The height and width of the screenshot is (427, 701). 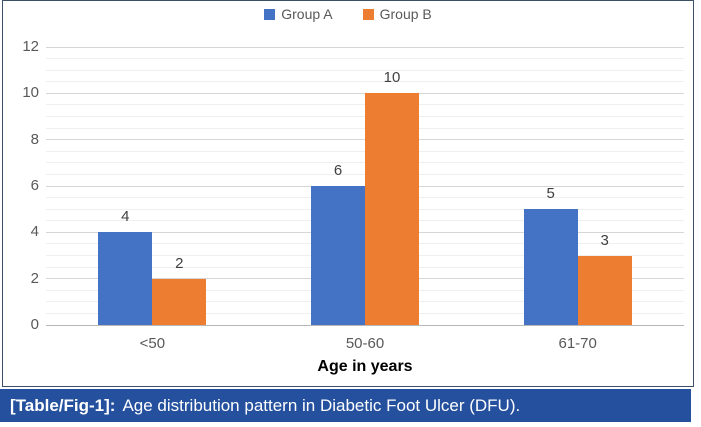 What do you see at coordinates (34, 139) in the screenshot?
I see `y-tick-label: 8` at bounding box center [34, 139].